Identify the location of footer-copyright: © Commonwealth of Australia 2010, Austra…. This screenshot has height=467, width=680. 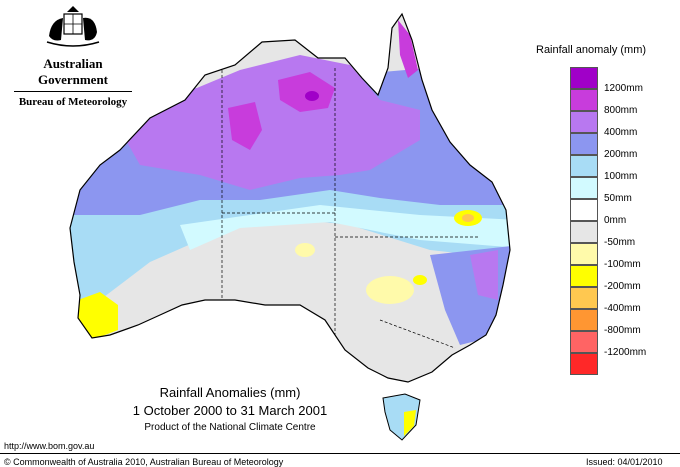
(144, 462).